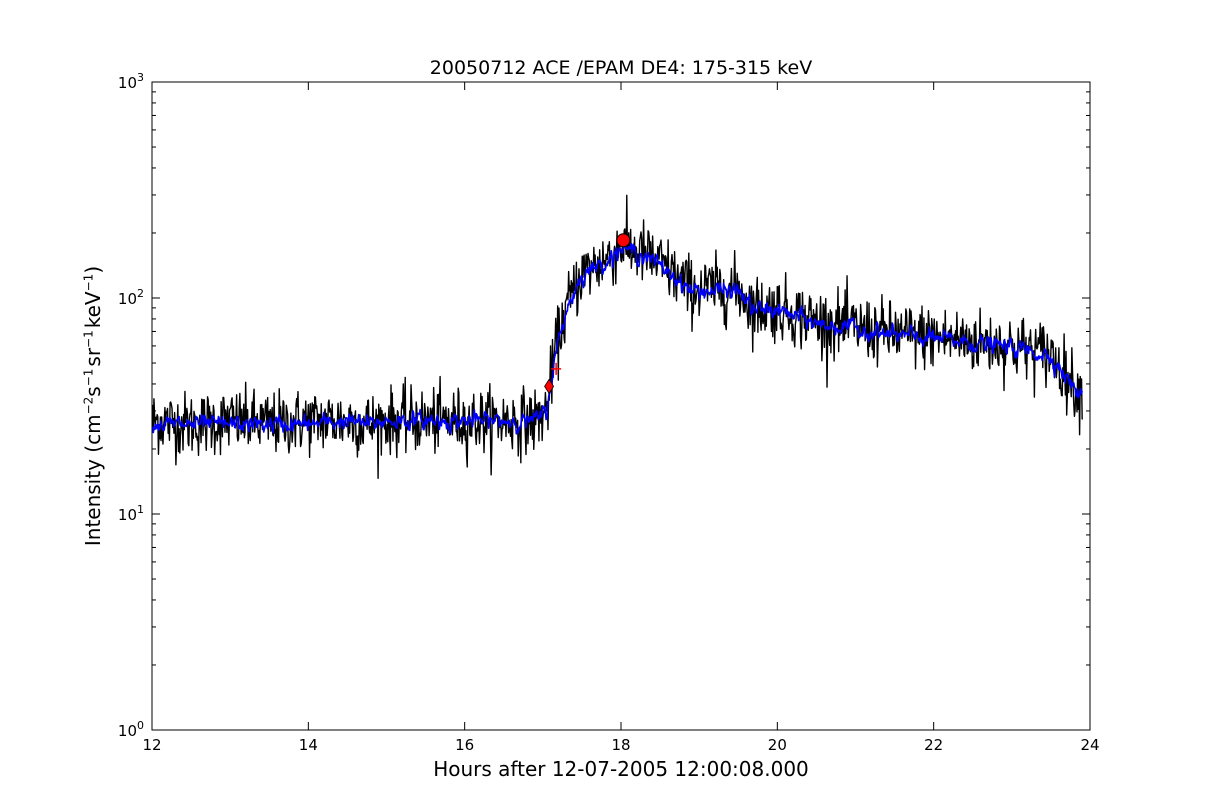 The image size is (1212, 812). I want to click on onset-marker-diamond, so click(549, 386).